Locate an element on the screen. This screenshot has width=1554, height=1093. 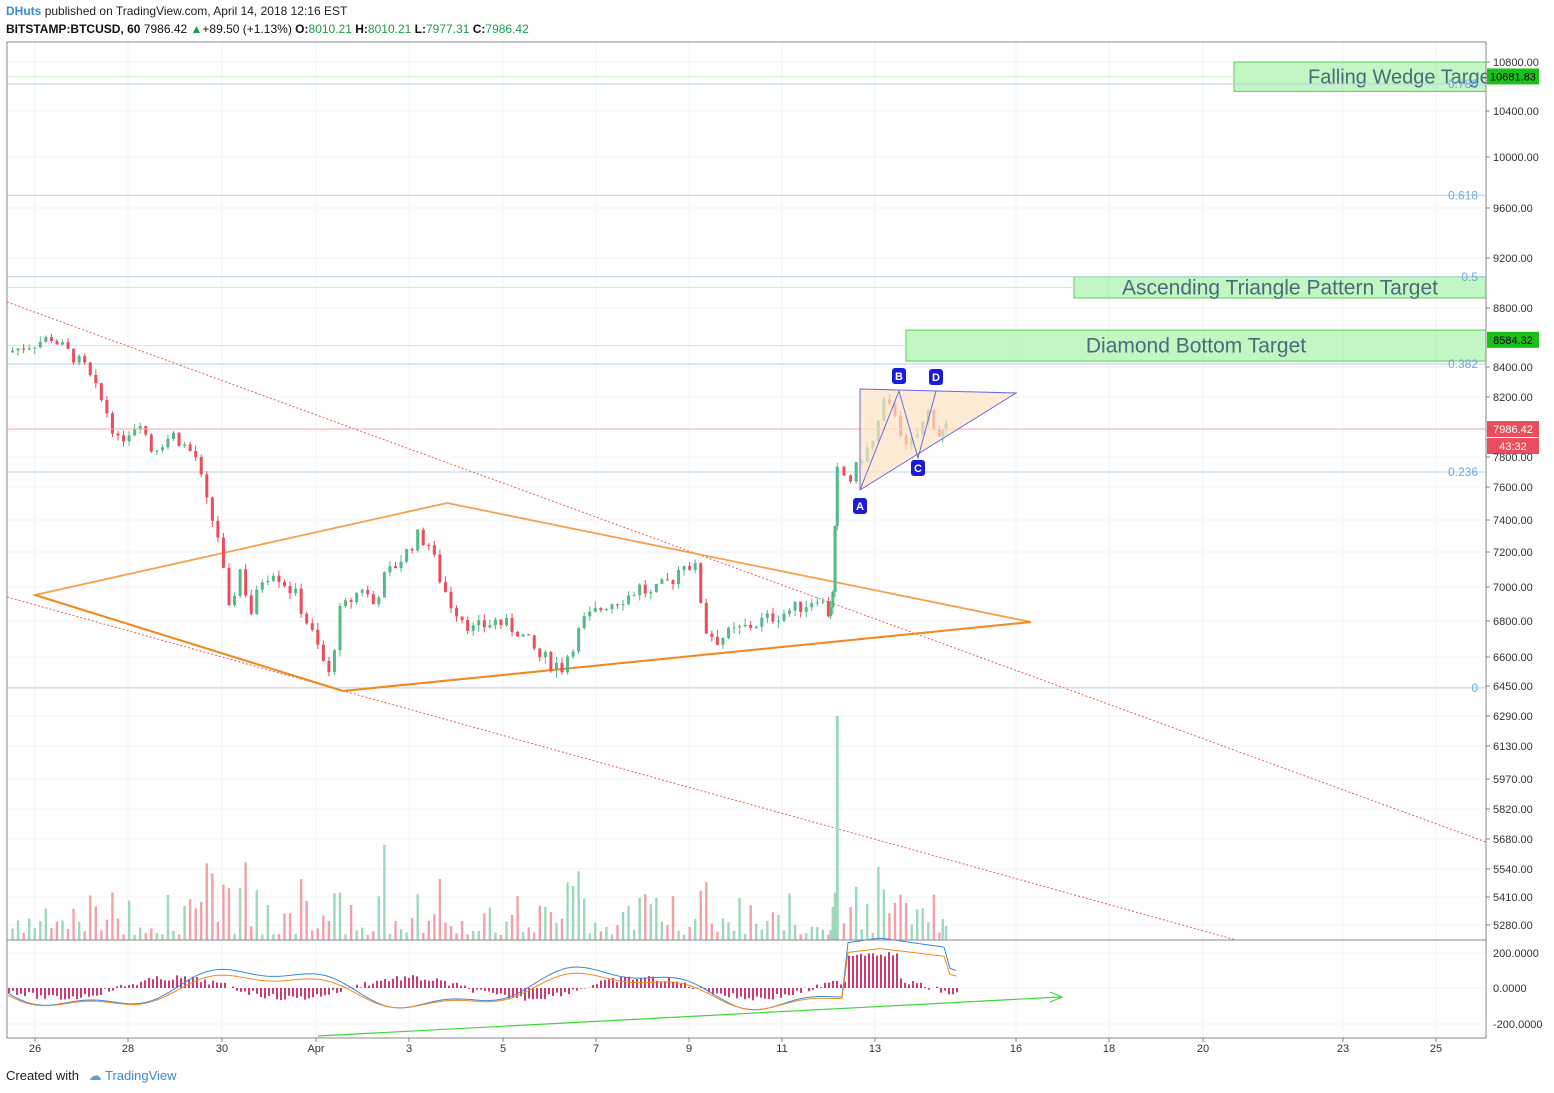
diamond-pattern is located at coordinates (531, 597).